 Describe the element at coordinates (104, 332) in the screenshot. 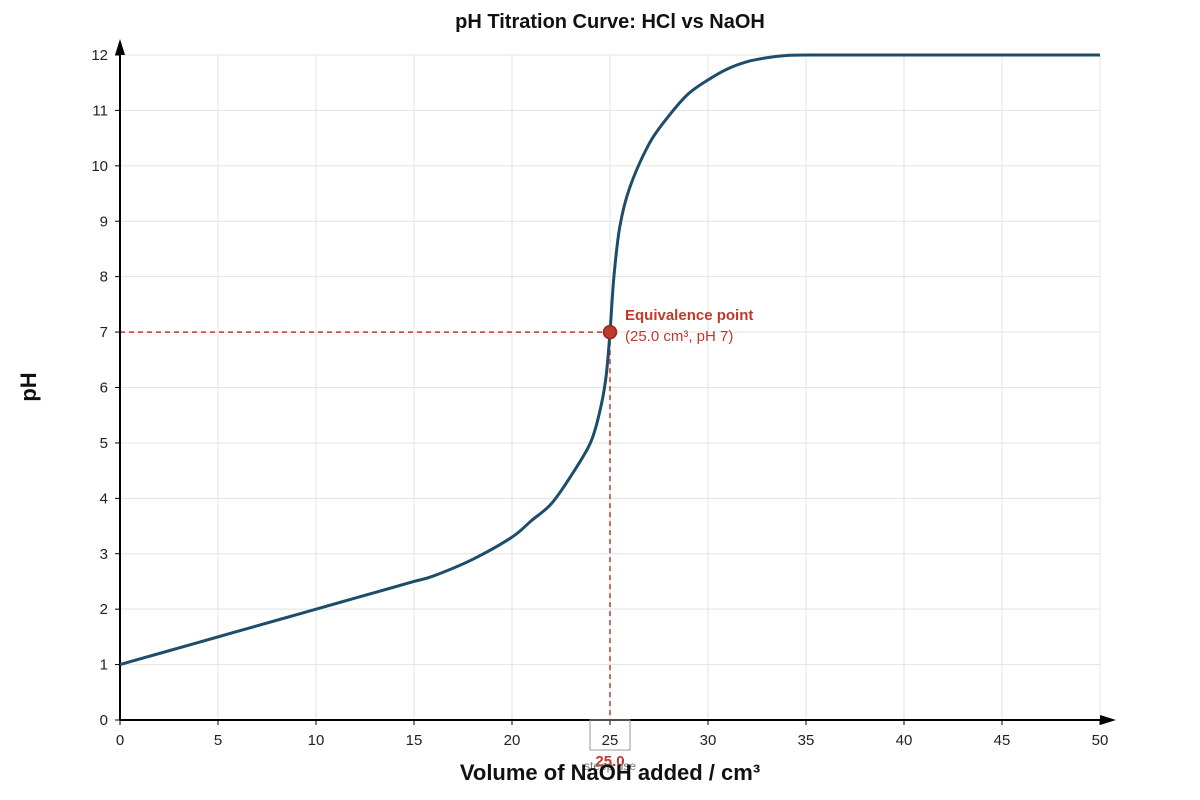

I see `y-tick-label: 7` at that location.